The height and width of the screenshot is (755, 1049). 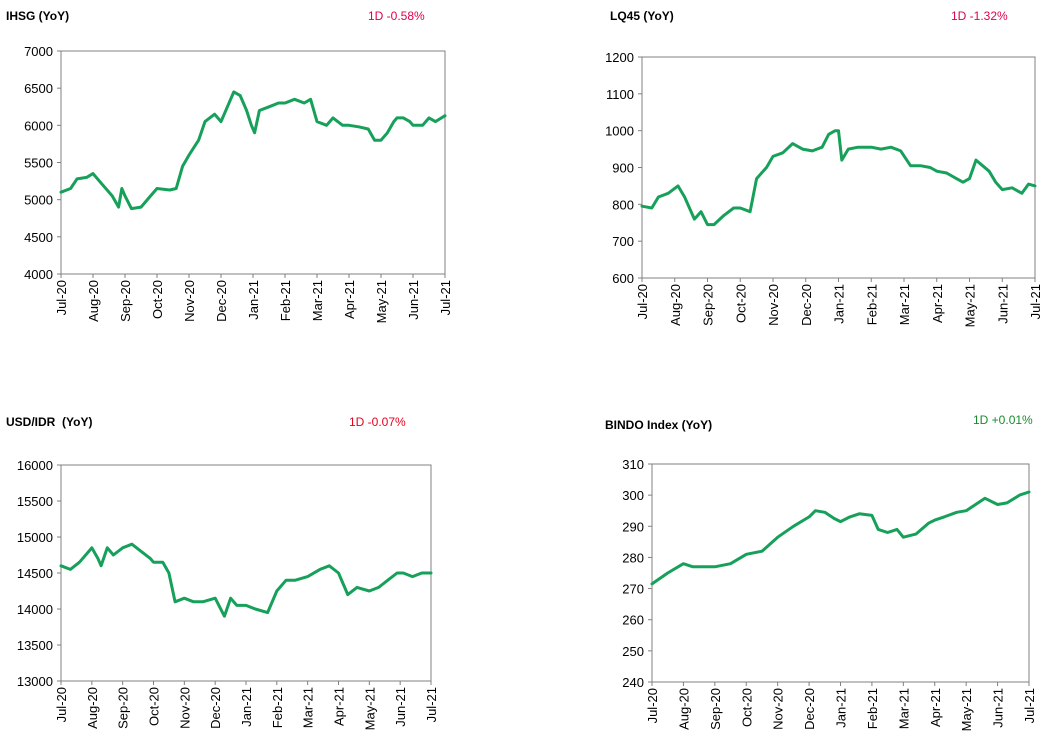 I want to click on y-tick-label: 280, so click(x=633, y=557).